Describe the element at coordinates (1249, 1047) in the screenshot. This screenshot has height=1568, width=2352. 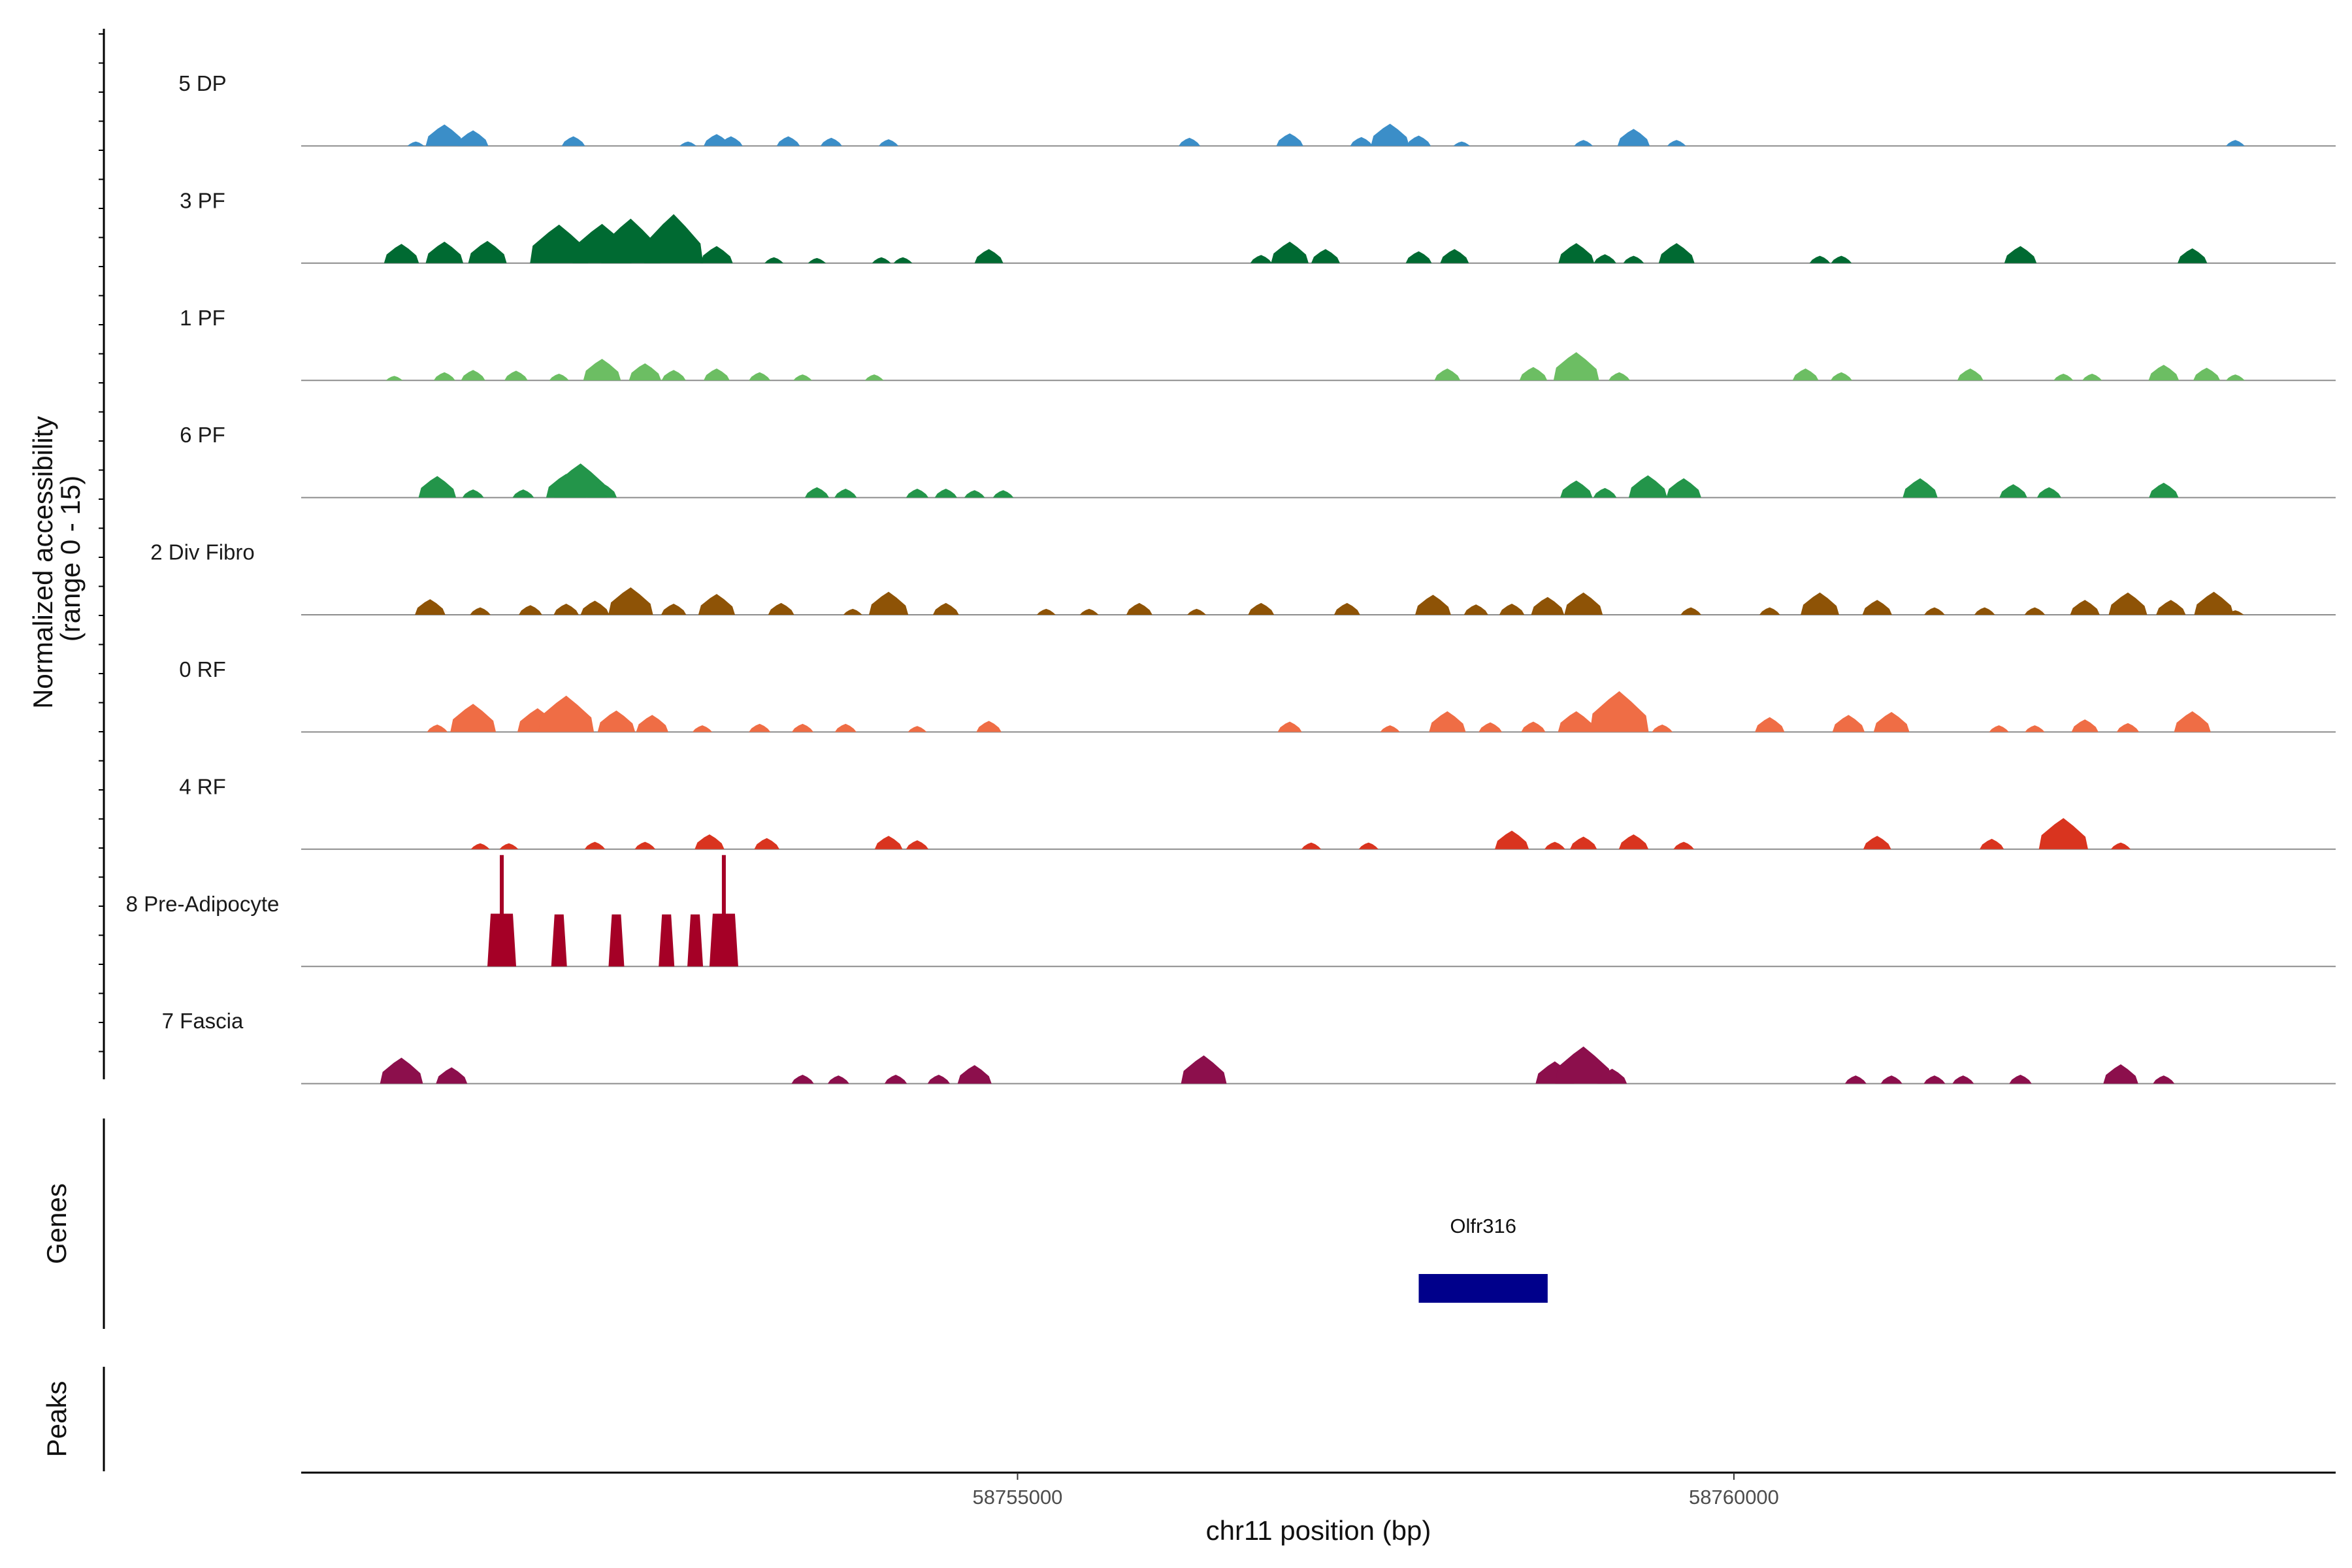
I see `track-9: 7 Fascia` at that location.